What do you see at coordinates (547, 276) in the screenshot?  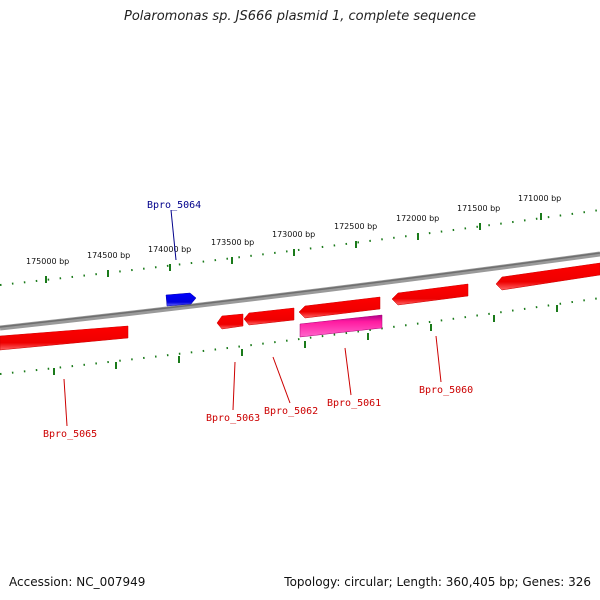 I see `gene-unlabeled-right` at bounding box center [547, 276].